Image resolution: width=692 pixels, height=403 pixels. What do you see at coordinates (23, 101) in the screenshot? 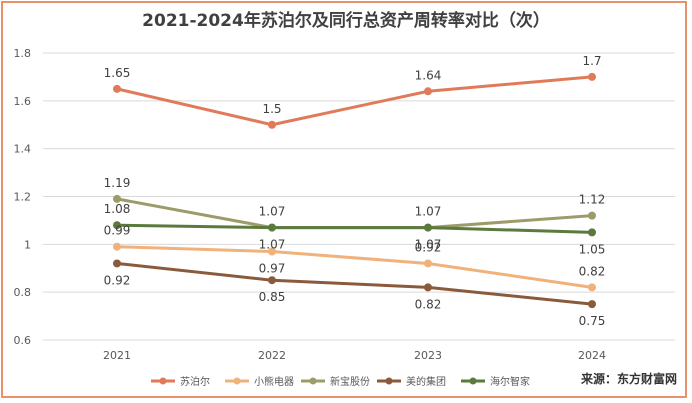
I see `y-tick-label: 1.6` at bounding box center [23, 101].